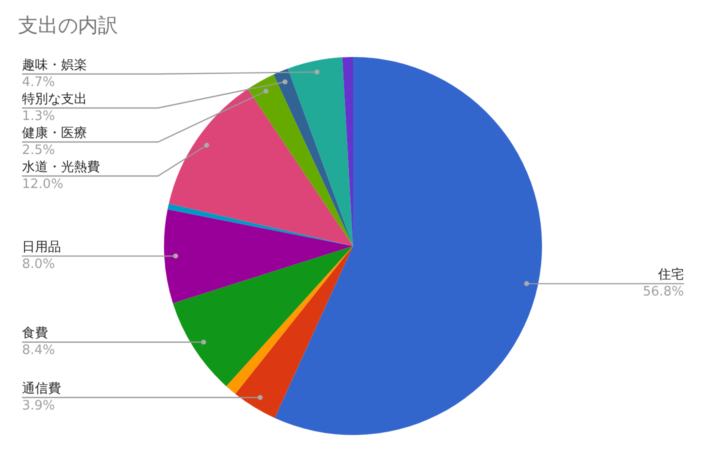 The image size is (706, 452). I want to click on data-label: 12.0%, so click(43, 184).